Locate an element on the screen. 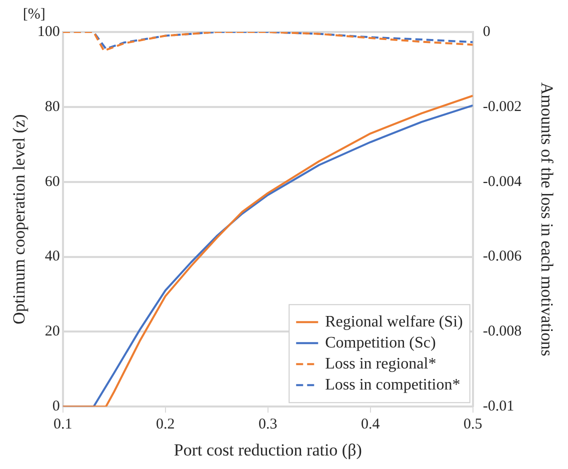 The height and width of the screenshot is (469, 568). y-tick-label: 60 is located at coordinates (52, 182).